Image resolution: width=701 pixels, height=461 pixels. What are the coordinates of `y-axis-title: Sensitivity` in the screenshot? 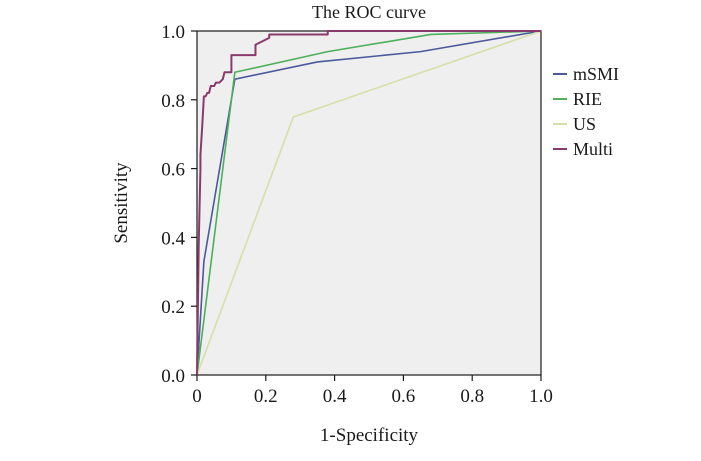 It's located at (121, 203).